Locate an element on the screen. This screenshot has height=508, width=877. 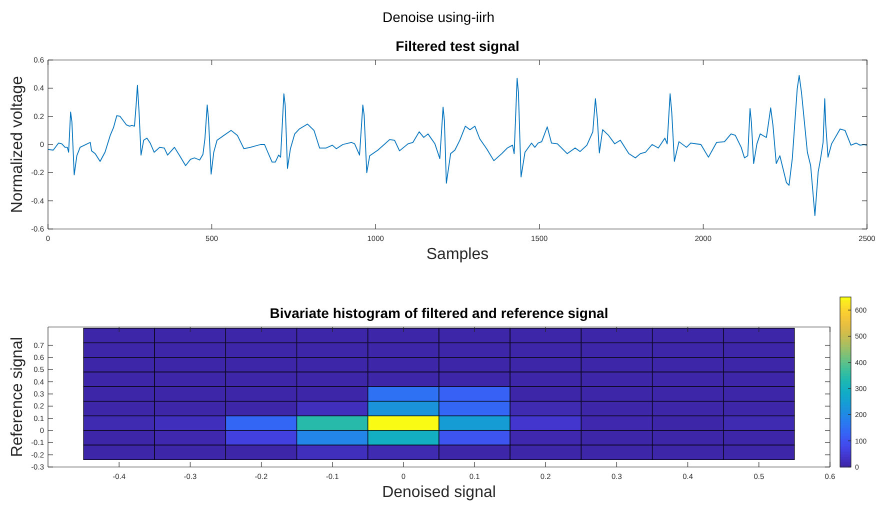
chart-title: Filtered test signal is located at coordinates (458, 46).